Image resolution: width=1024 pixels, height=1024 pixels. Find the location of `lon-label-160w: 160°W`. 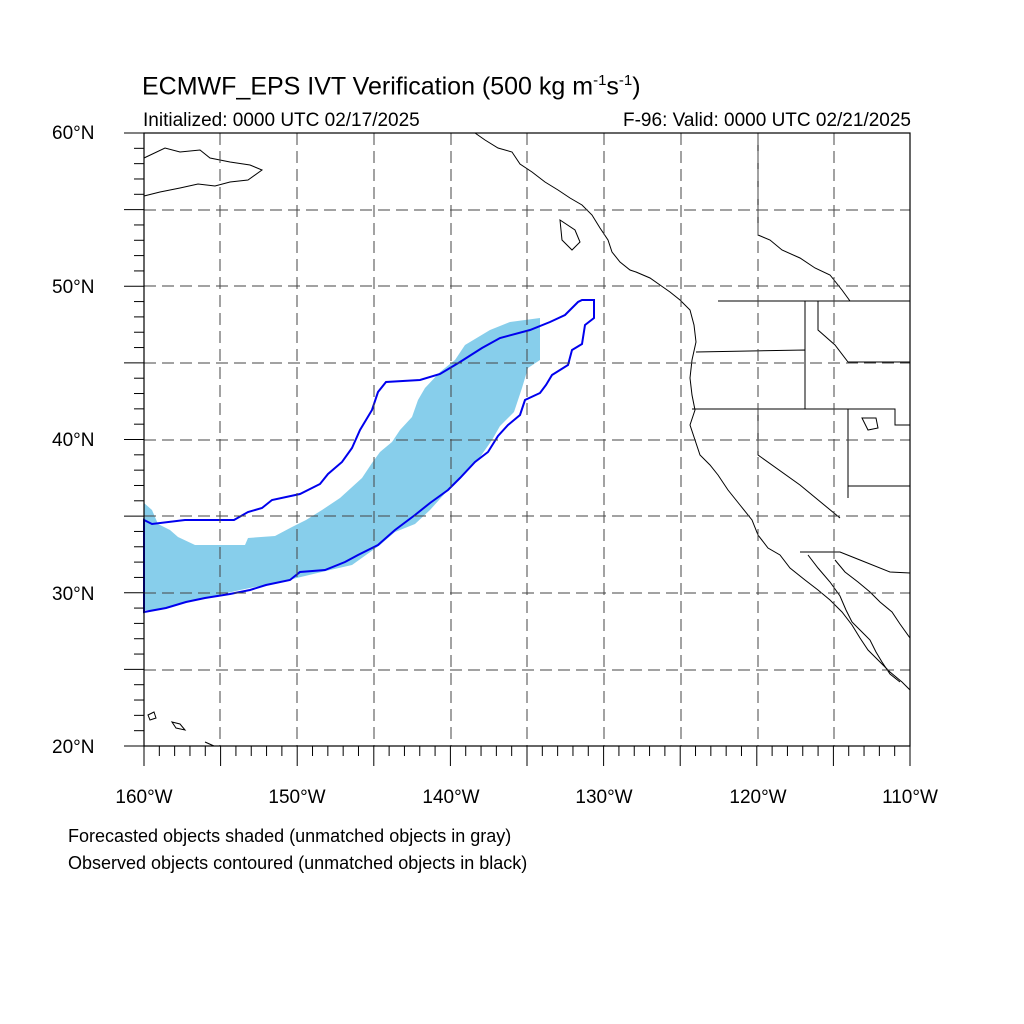

lon-label-160w: 160°W is located at coordinates (144, 797).